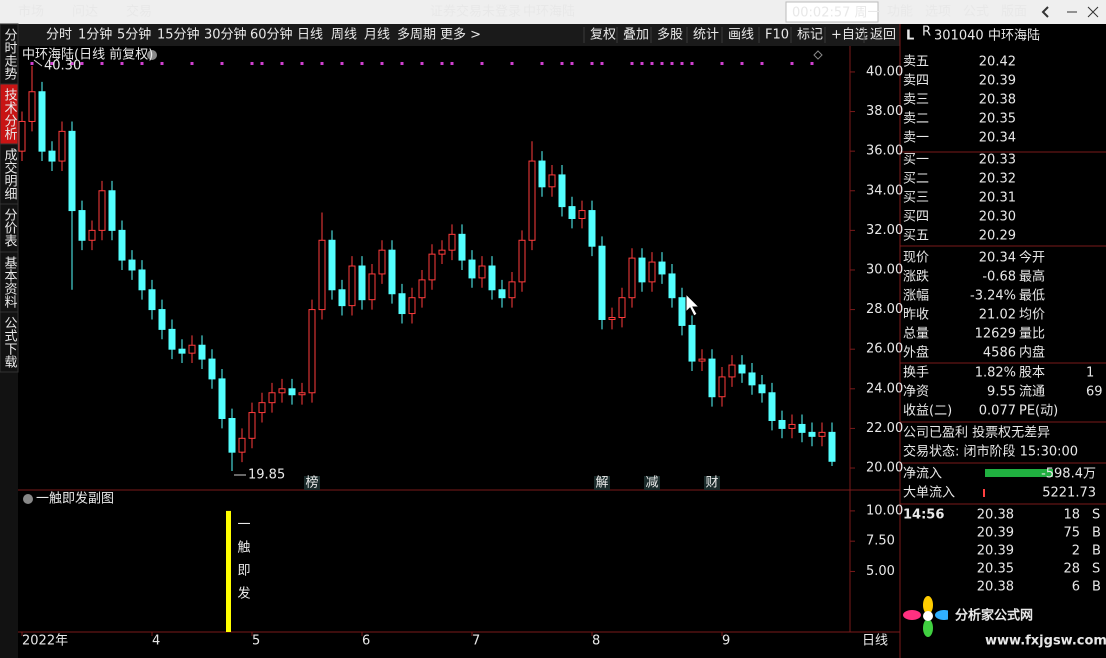 Image resolution: width=1106 pixels, height=658 pixels. What do you see at coordinates (134, 35) in the screenshot?
I see `period-button: 5分钟` at bounding box center [134, 35].